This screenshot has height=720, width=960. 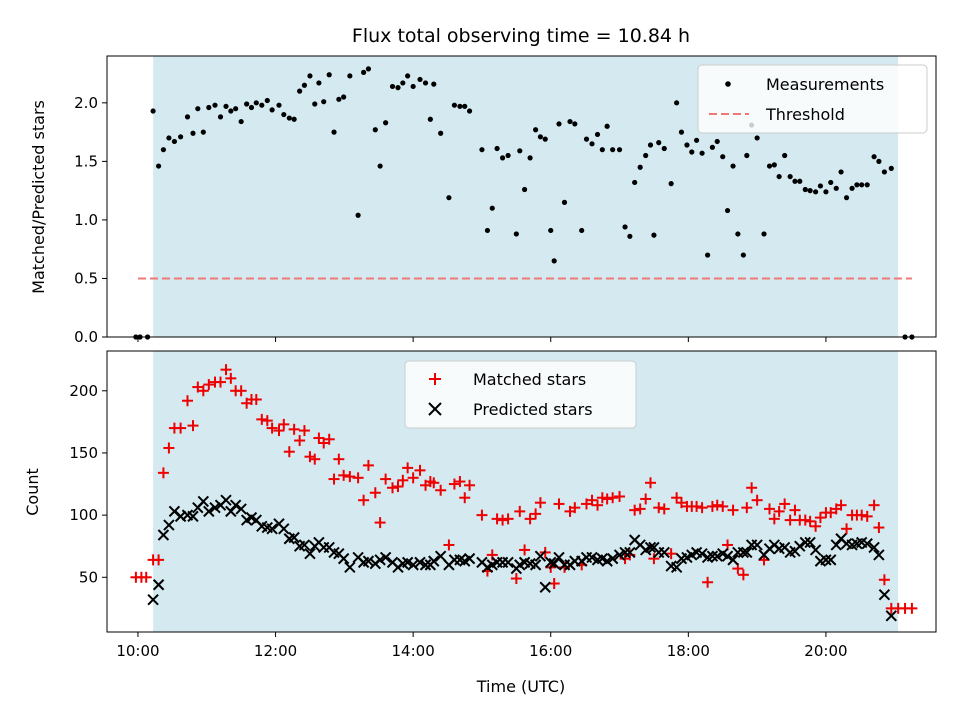 What do you see at coordinates (825, 651) in the screenshot?
I see `x-tick-label: 20:00` at bounding box center [825, 651].